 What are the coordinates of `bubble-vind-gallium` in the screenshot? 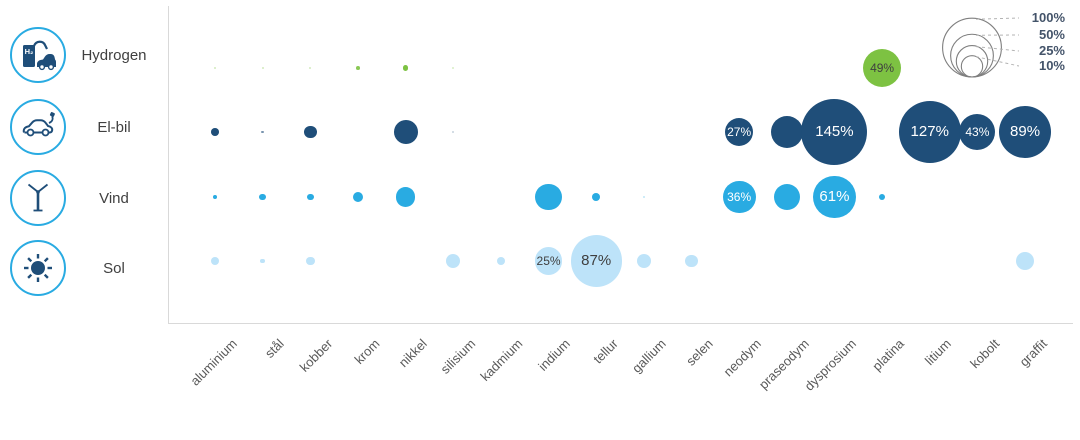 It's located at (643, 197).